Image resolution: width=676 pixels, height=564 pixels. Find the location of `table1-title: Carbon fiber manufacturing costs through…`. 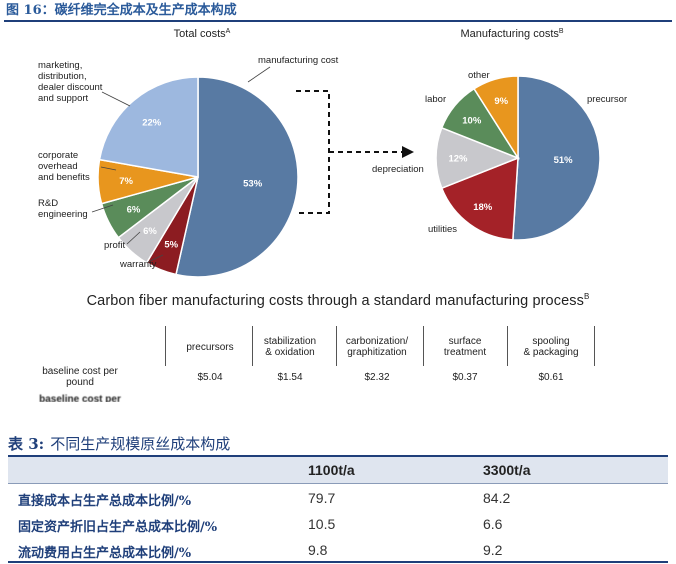

table1-title: Carbon fiber manufacturing costs through… is located at coordinates (338, 300).